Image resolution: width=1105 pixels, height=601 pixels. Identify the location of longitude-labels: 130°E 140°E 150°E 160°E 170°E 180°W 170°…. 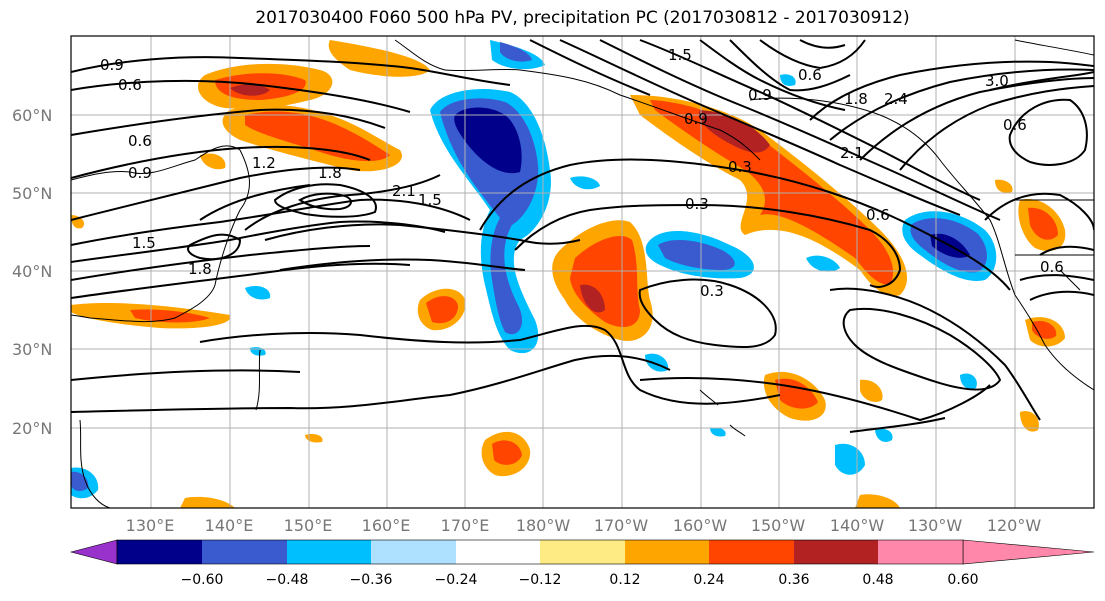
(584, 525).